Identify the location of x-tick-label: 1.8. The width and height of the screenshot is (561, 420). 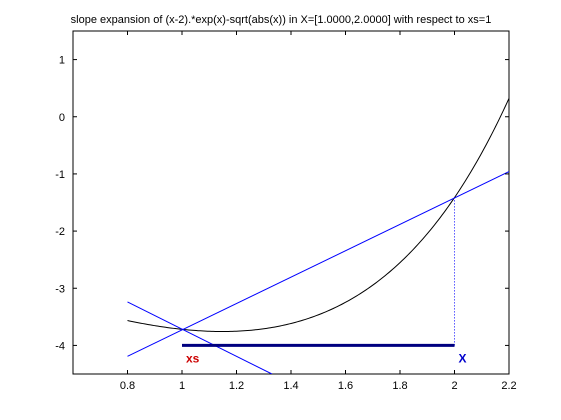
(399, 386).